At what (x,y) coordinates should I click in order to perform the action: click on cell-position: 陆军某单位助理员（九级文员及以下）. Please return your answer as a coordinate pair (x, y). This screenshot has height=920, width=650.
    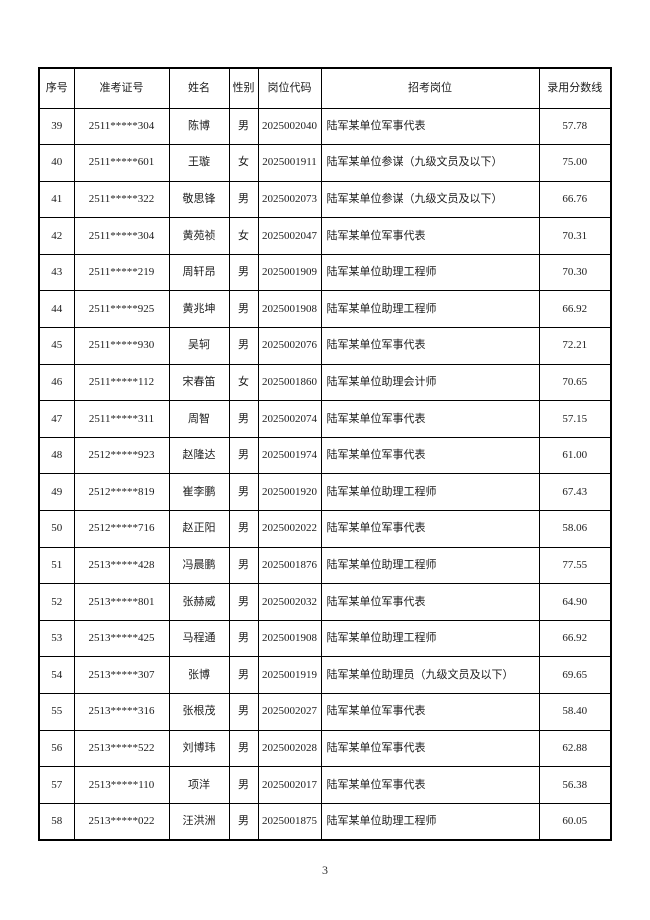
    Looking at the image, I should click on (430, 675).